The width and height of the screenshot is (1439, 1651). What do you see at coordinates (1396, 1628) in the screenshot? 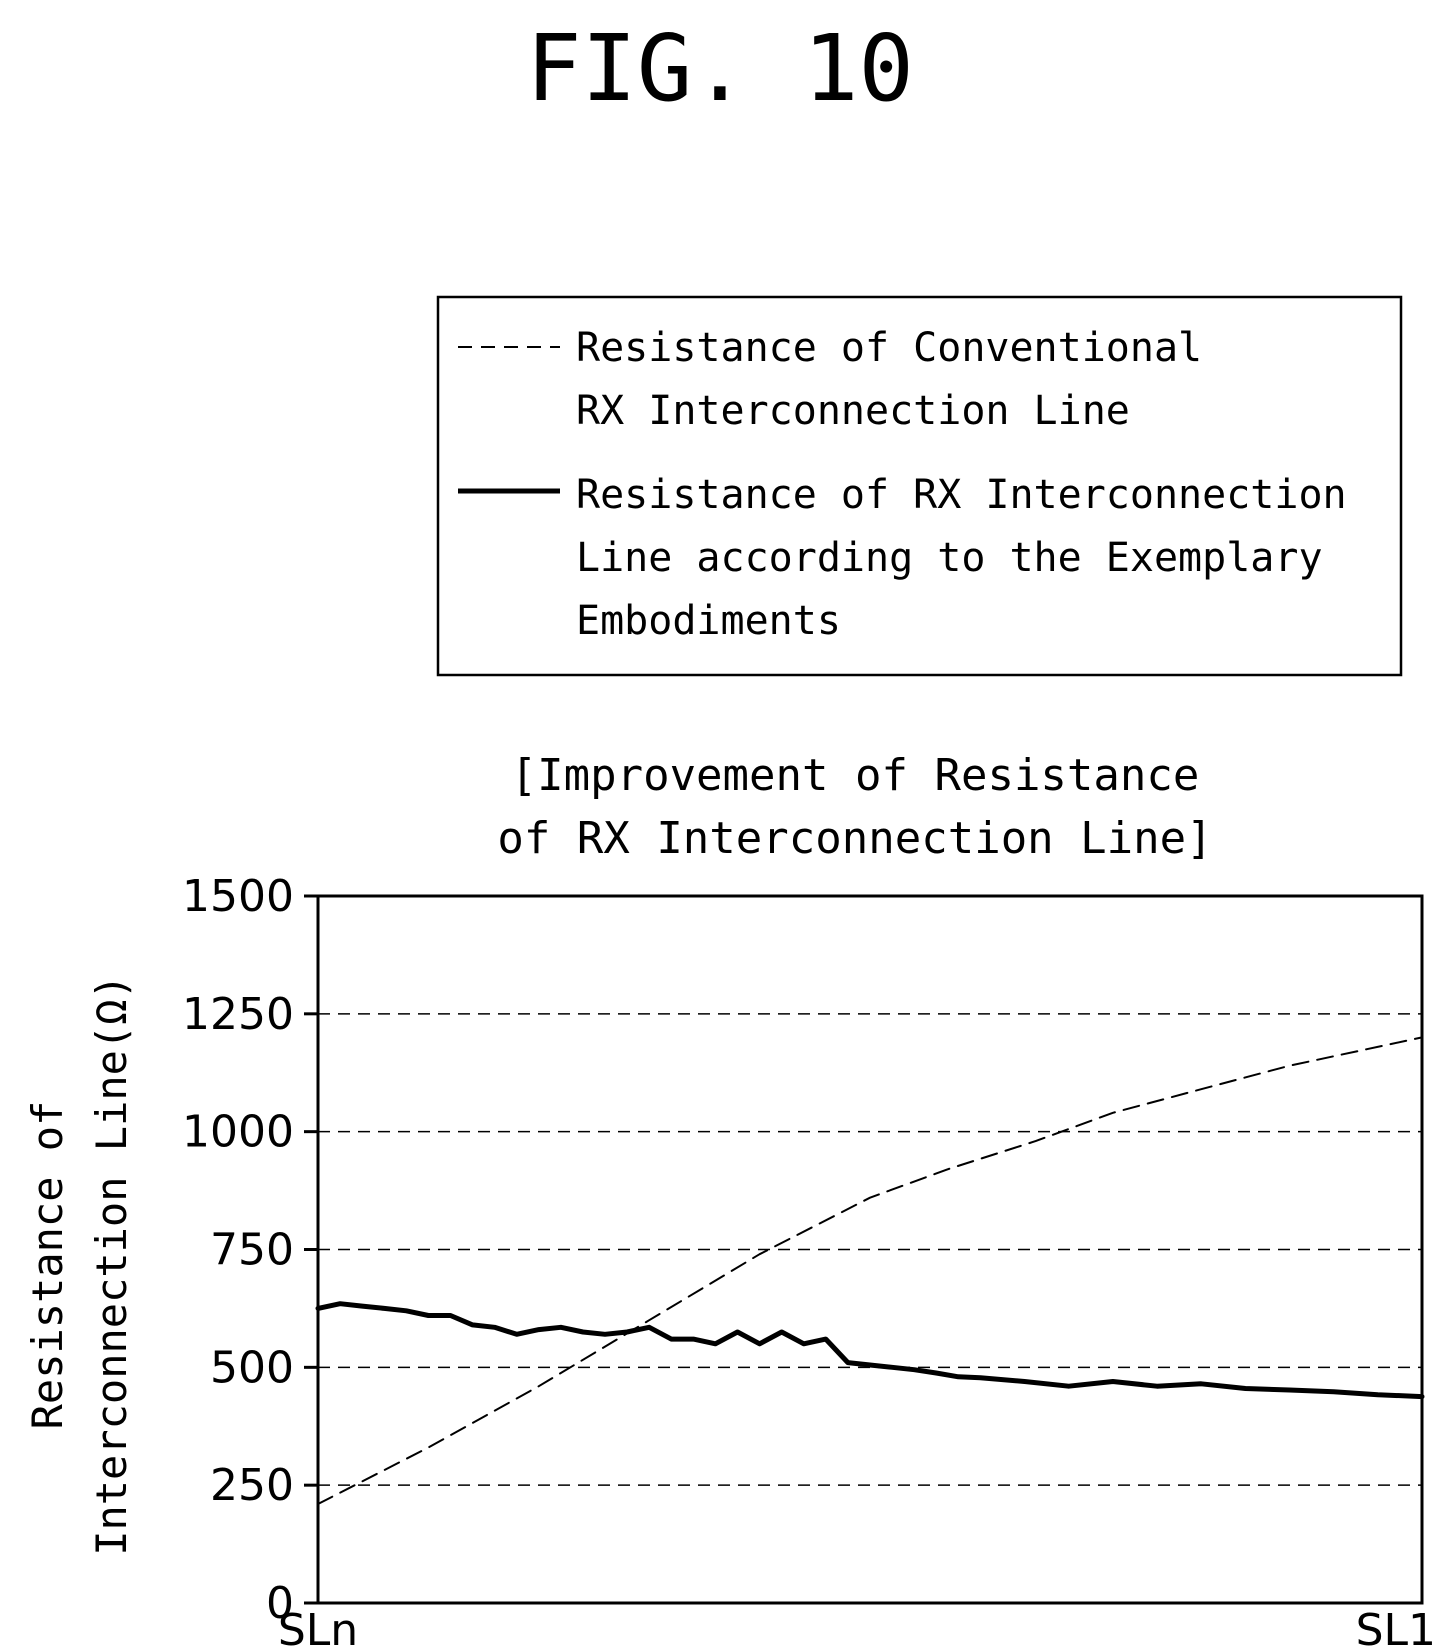
I see `x-tick-label-end: SL1` at bounding box center [1396, 1628].